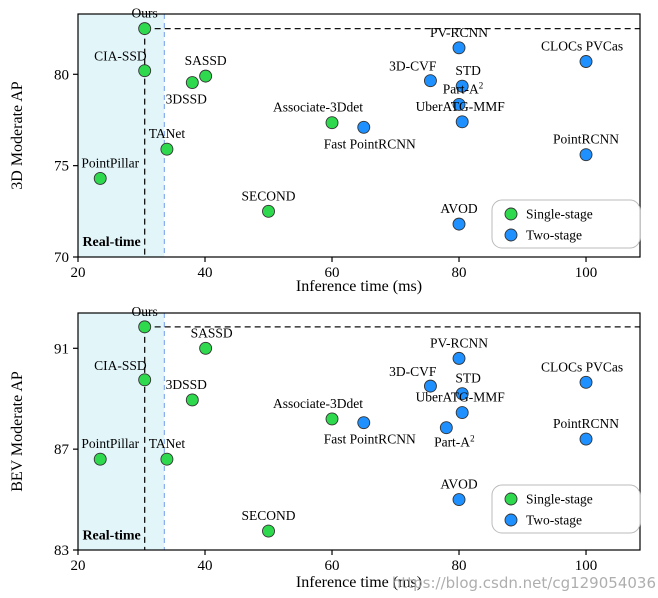  I want to click on watermark: https://blog.csdn.net/cg129054036, so click(523, 583).